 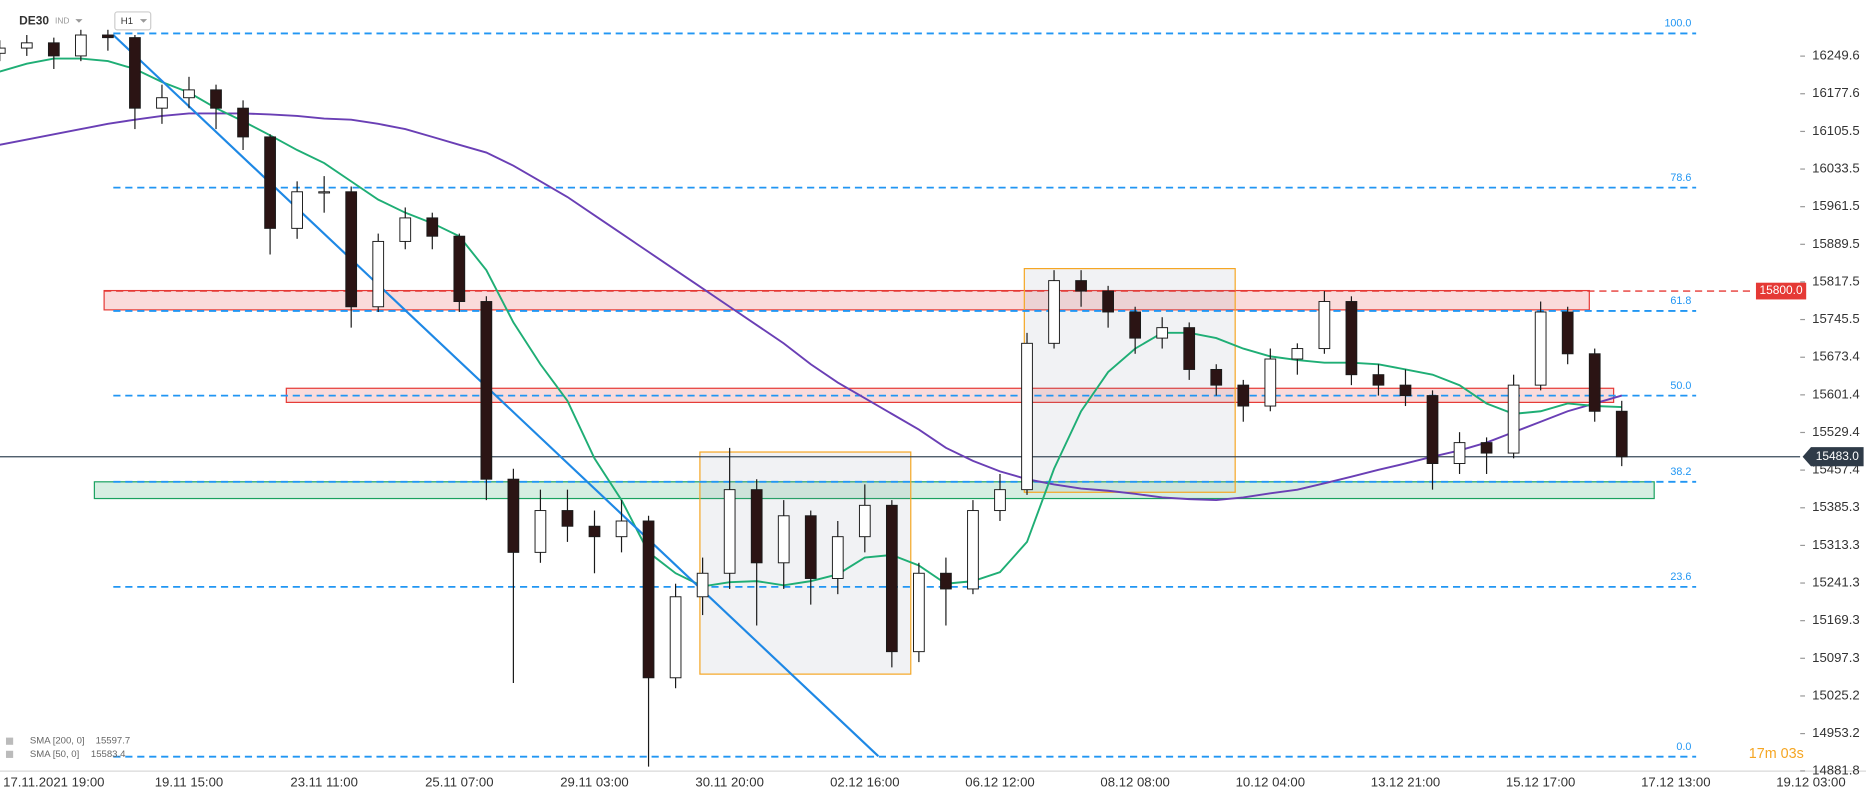 I want to click on y-tick-label: 15313.3, so click(x=1836, y=544).